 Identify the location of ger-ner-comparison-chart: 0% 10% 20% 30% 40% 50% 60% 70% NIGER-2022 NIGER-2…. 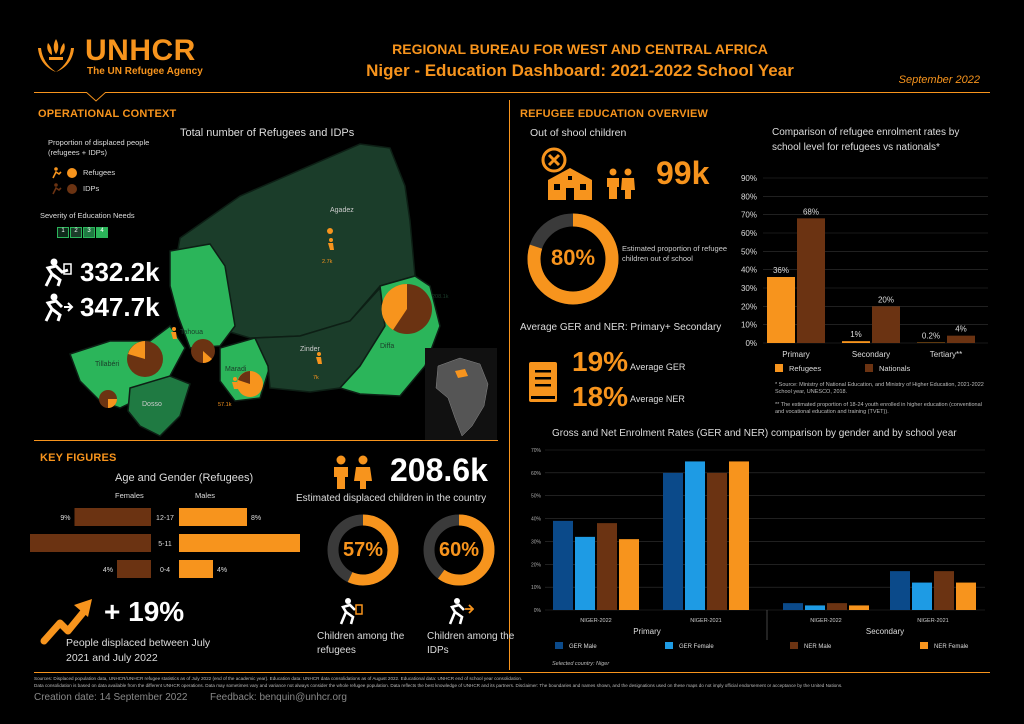
(758, 549).